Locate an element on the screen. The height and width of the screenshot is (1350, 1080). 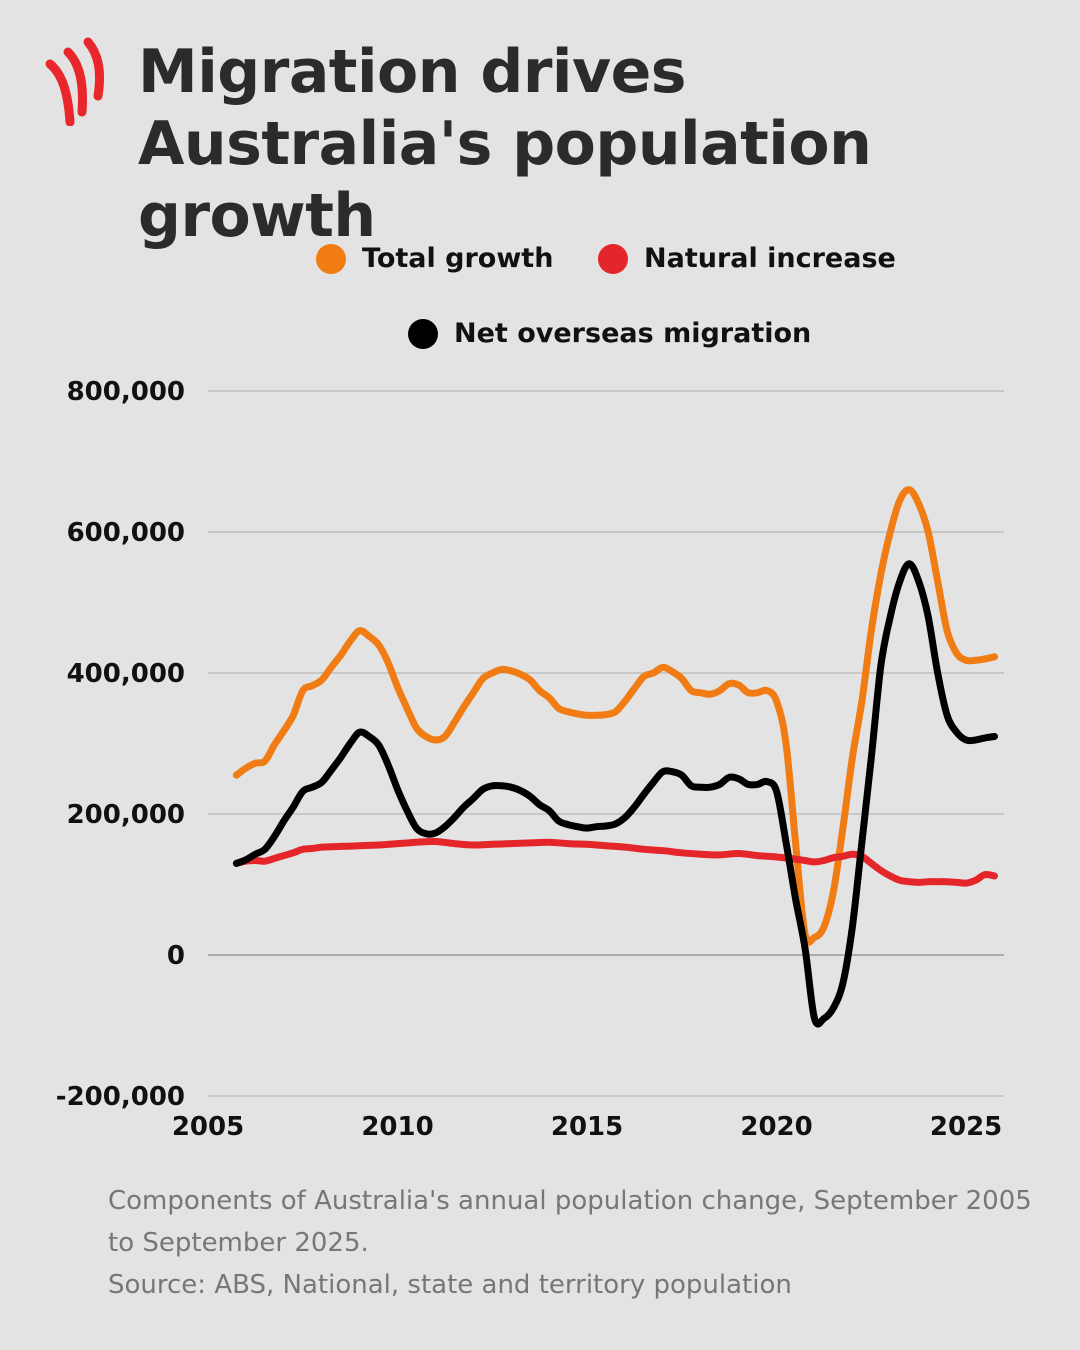
y-tick-label: 600,000 is located at coordinates (126, 533).